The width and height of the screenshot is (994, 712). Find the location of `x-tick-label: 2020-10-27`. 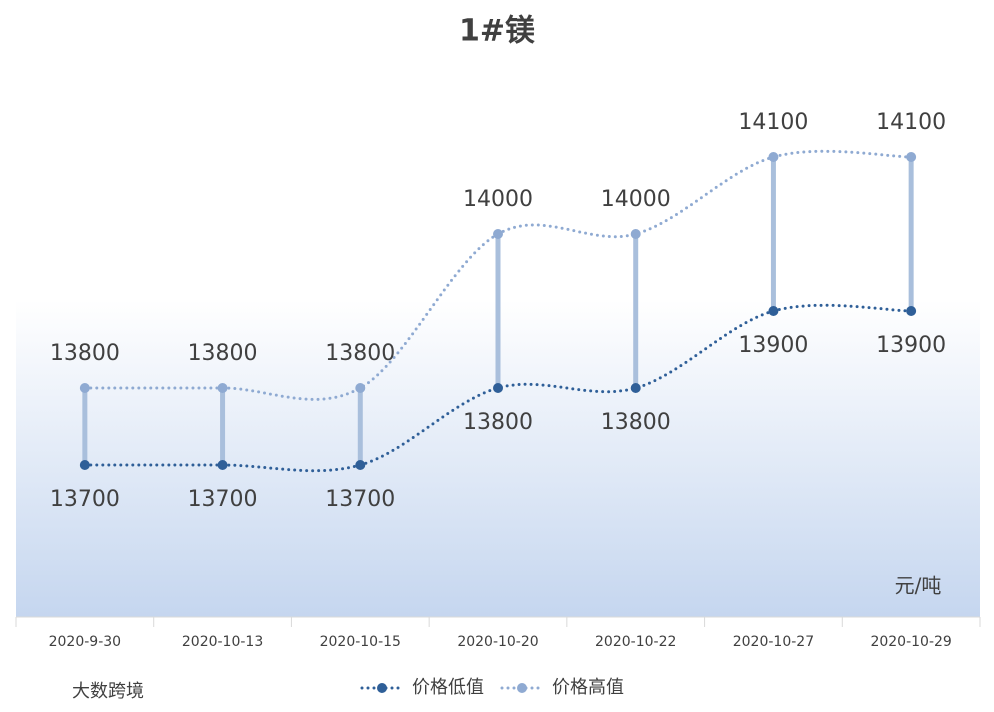

x-tick-label: 2020-10-27 is located at coordinates (773, 642).